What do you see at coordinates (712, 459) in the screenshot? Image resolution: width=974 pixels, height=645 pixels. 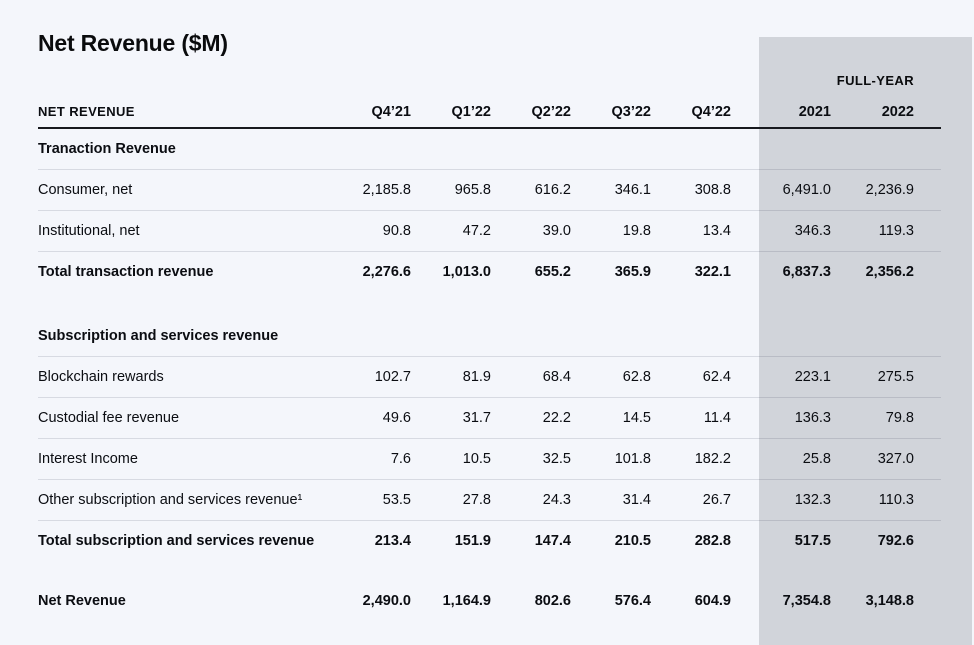 I see `cell-value: 182.2` at bounding box center [712, 459].